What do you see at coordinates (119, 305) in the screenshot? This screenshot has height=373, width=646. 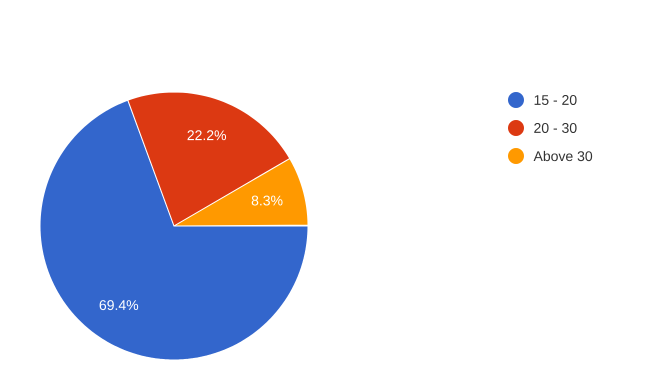 I see `data-label: 69.4%` at bounding box center [119, 305].